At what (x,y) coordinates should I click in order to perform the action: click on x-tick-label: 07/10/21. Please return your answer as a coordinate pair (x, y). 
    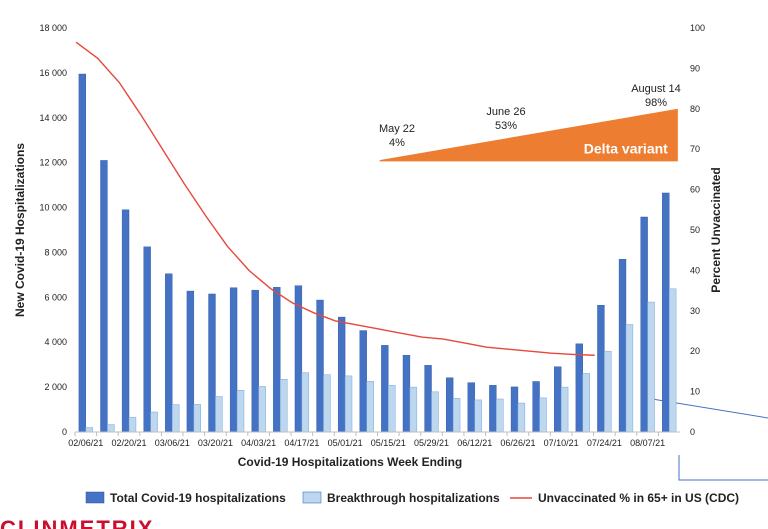
    Looking at the image, I should click on (561, 443).